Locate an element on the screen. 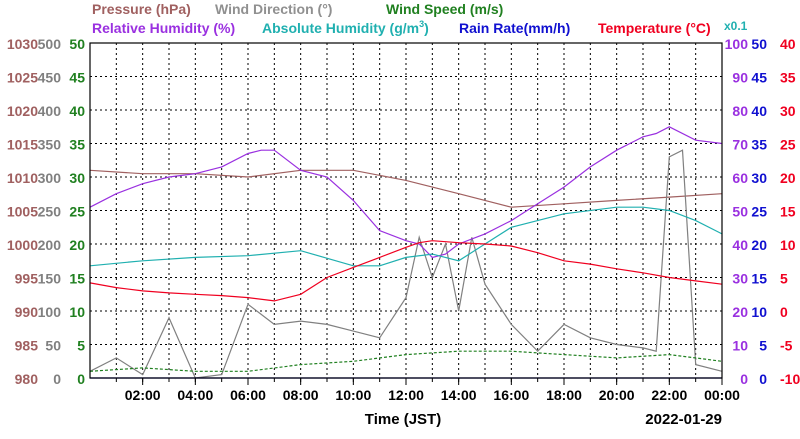  x-tick-label: 02:00 is located at coordinates (143, 395).